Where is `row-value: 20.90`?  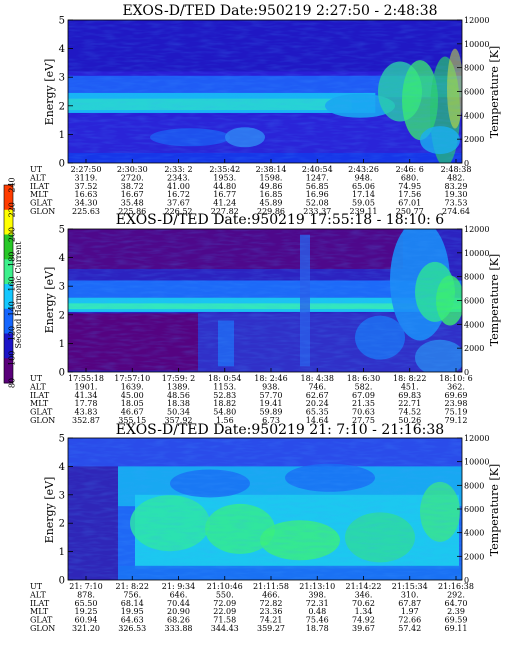 row-value: 20.90 is located at coordinates (178, 611).